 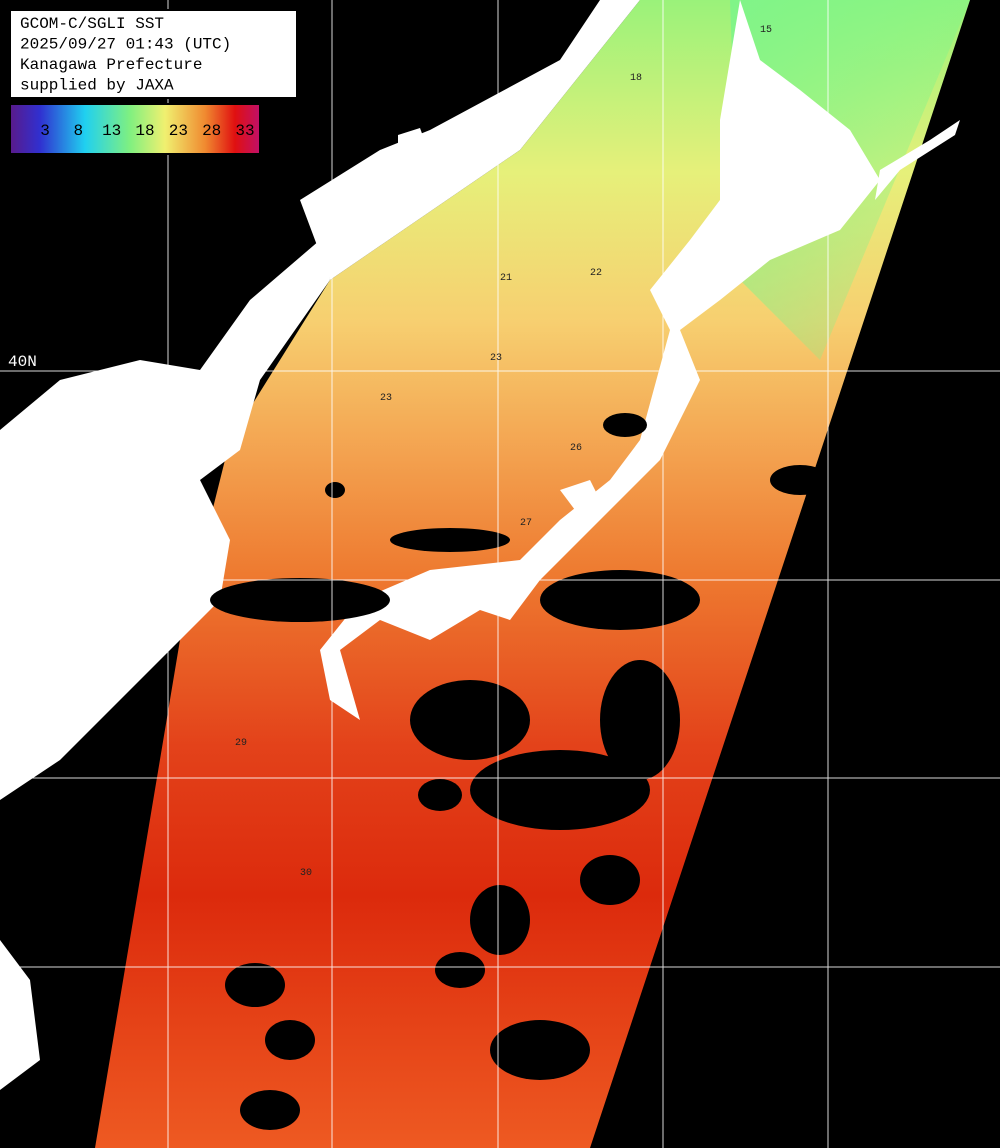 What do you see at coordinates (244, 131) in the screenshot?
I see `colorbar-tick: 33` at bounding box center [244, 131].